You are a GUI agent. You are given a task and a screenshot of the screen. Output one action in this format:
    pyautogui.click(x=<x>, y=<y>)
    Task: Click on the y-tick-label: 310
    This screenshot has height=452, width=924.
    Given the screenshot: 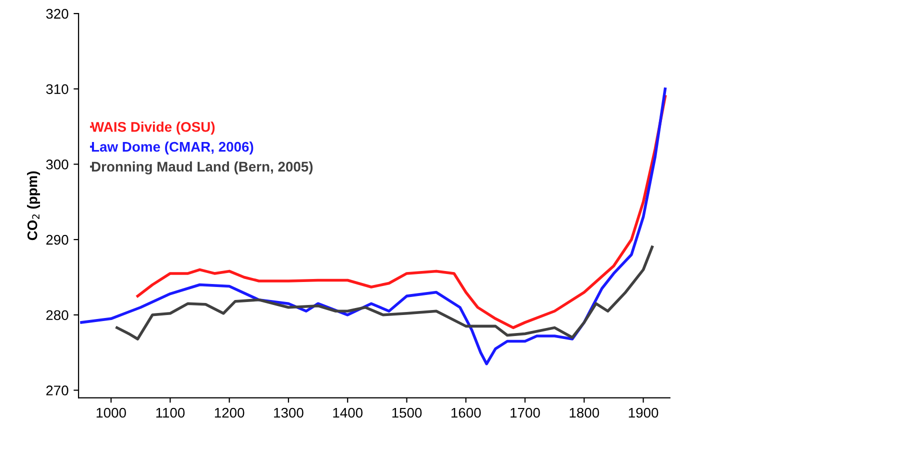 What is the action you would take?
    pyautogui.click(x=57, y=89)
    